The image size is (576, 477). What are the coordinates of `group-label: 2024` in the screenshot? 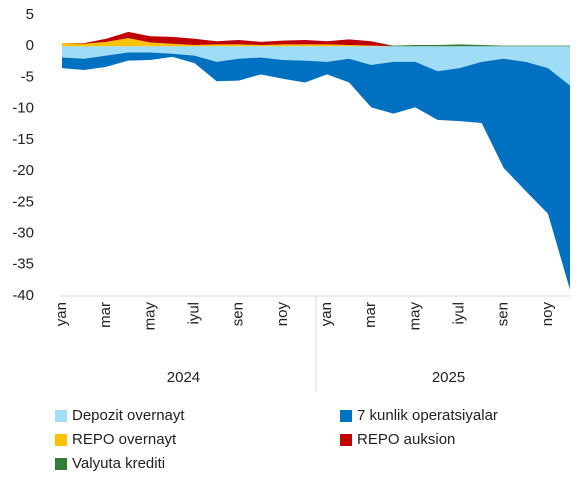 It's located at (183, 377).